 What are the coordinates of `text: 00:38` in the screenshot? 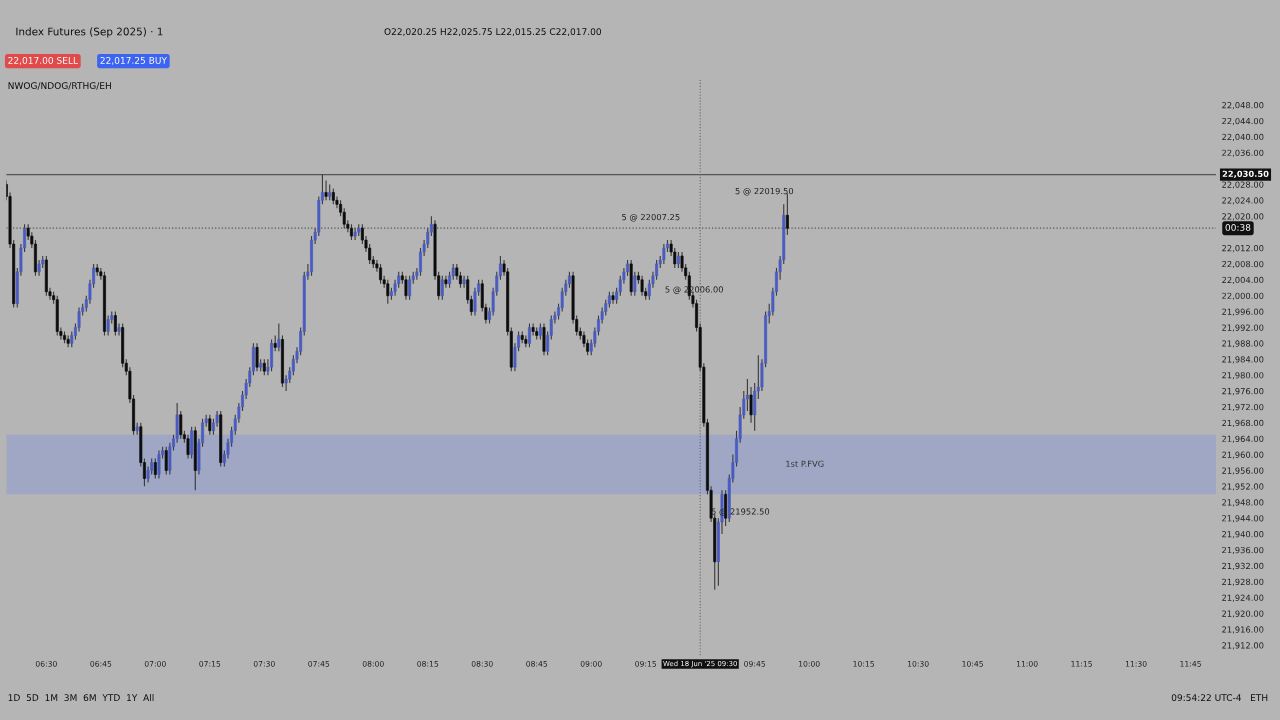 It's located at (1238, 227).